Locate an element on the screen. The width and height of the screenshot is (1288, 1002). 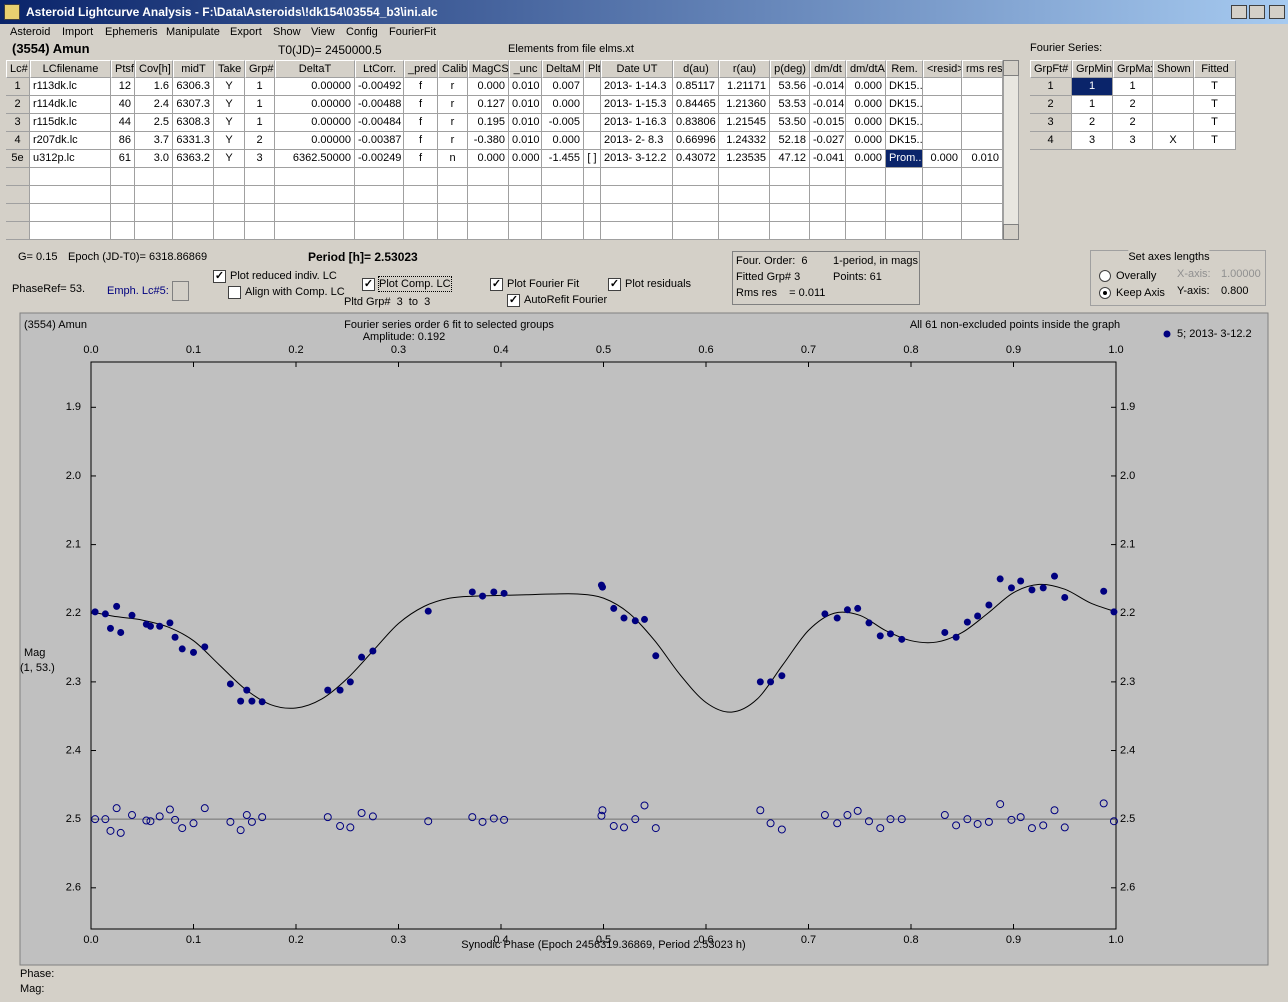
scrollbar is located at coordinates (1011, 150).